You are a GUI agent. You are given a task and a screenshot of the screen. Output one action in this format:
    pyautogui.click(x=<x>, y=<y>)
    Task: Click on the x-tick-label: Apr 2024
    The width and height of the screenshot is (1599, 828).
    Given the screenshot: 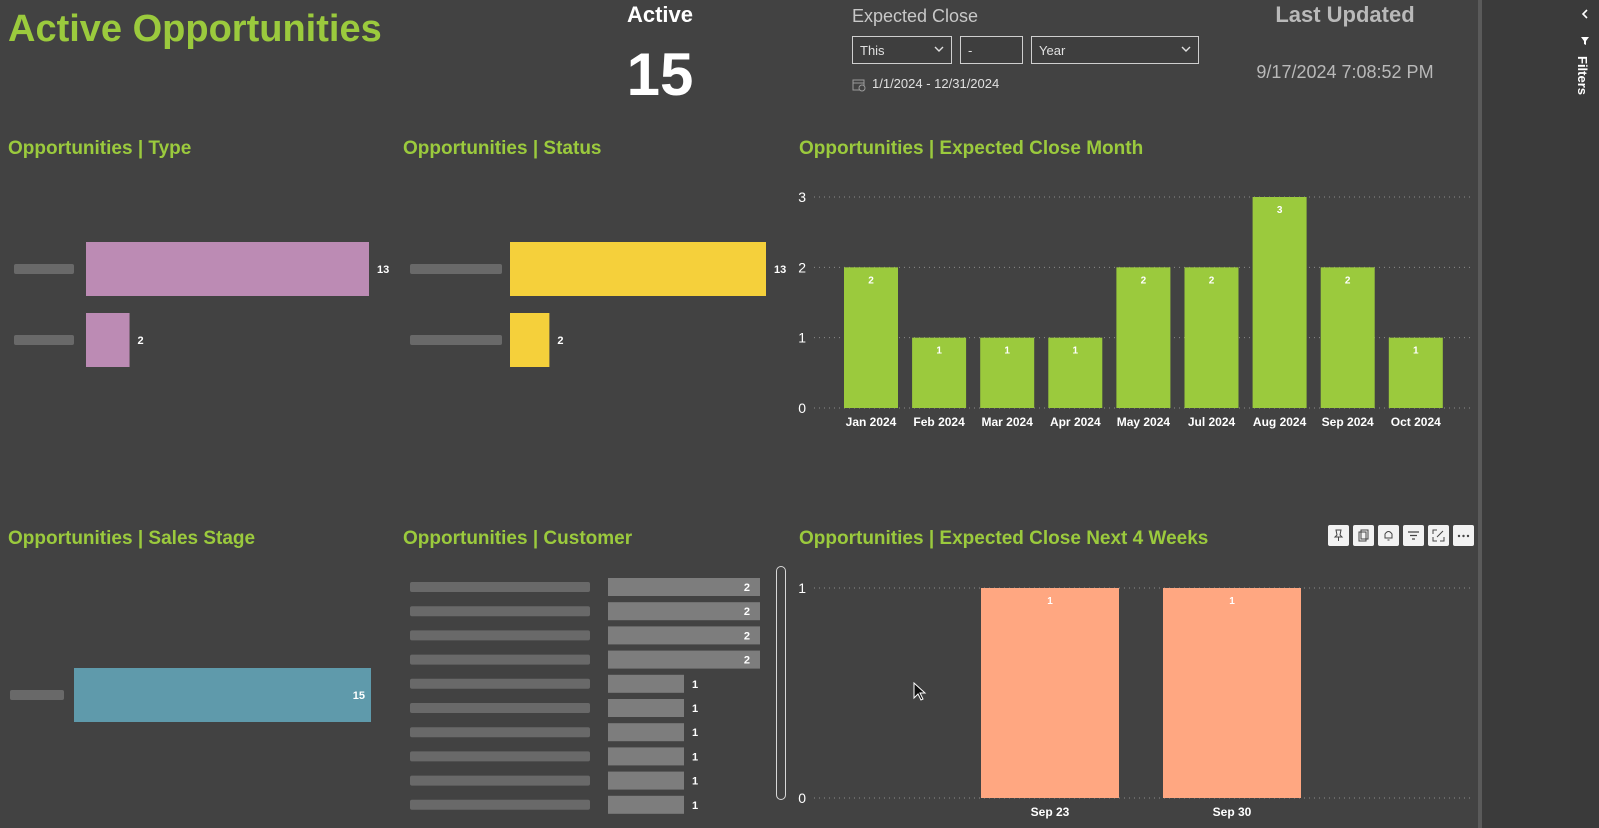 What is the action you would take?
    pyautogui.click(x=1075, y=422)
    